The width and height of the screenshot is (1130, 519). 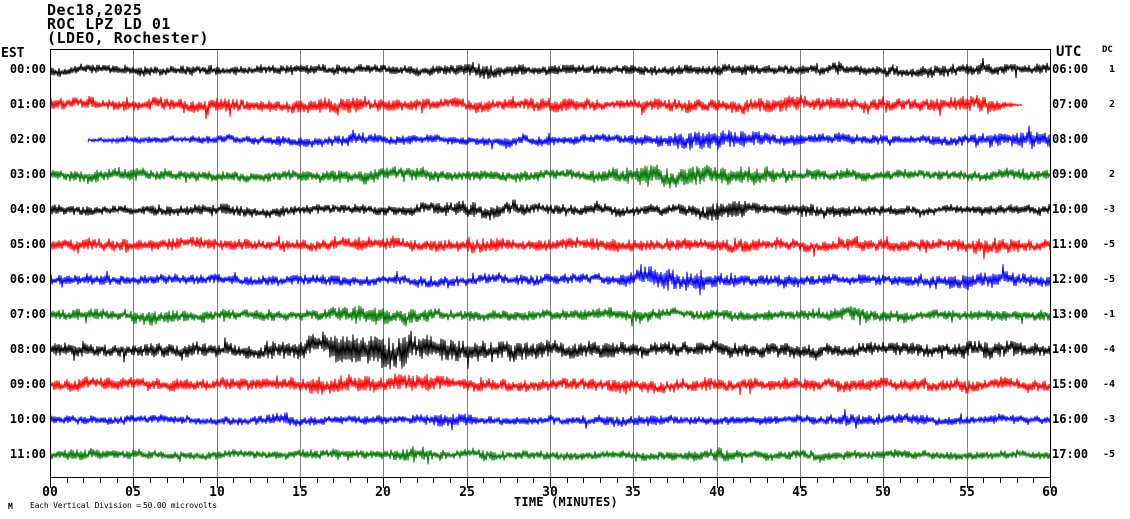 What do you see at coordinates (550, 384) in the screenshot?
I see `trace-09:00` at bounding box center [550, 384].